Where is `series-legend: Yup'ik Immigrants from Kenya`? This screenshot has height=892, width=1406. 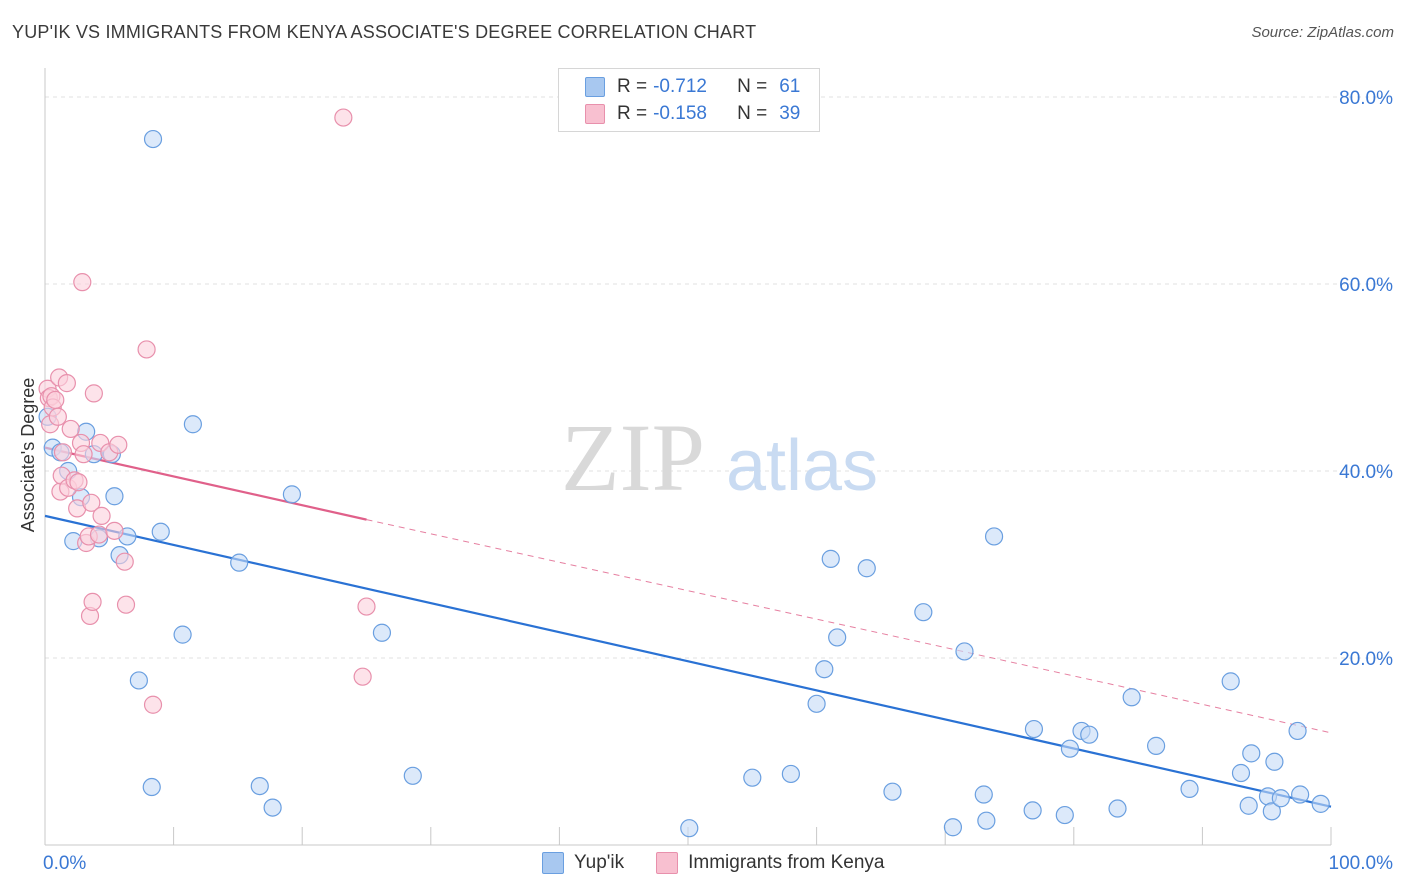
series-legend: Yup'ik Immigrants from Kenya is located at coordinates (729, 863).